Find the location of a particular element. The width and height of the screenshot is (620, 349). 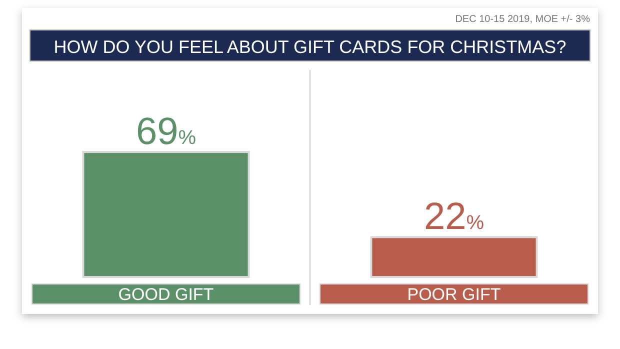

data-label: 22% is located at coordinates (454, 217).